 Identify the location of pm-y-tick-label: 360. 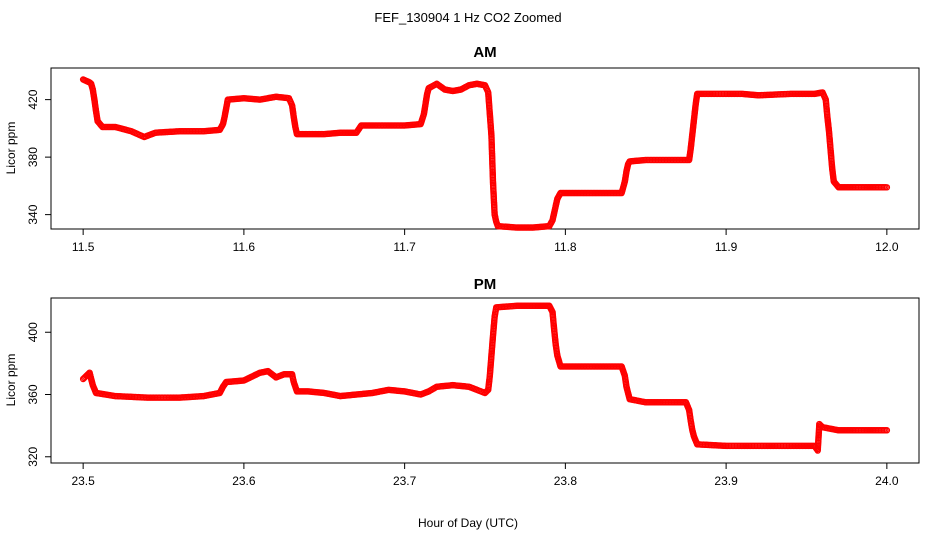
(33, 394).